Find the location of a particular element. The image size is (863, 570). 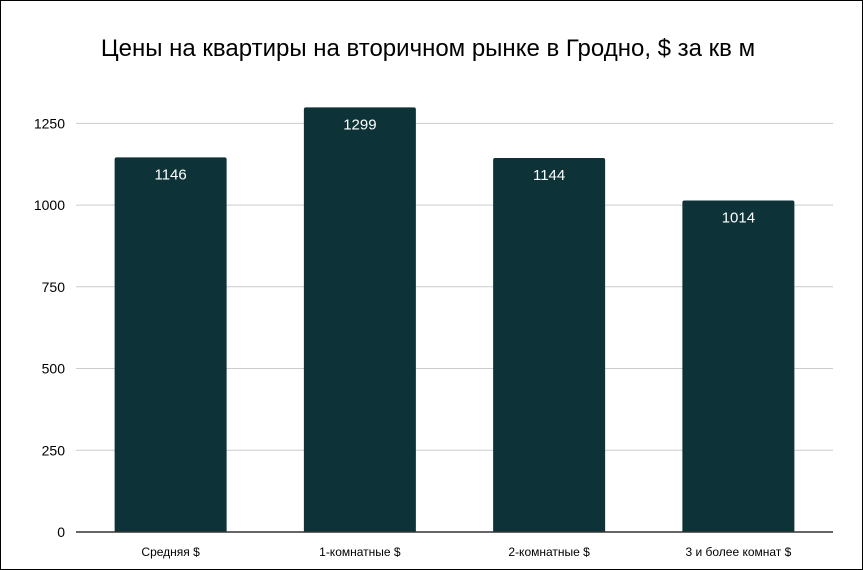

y-tick-label: 250 is located at coordinates (54, 450).